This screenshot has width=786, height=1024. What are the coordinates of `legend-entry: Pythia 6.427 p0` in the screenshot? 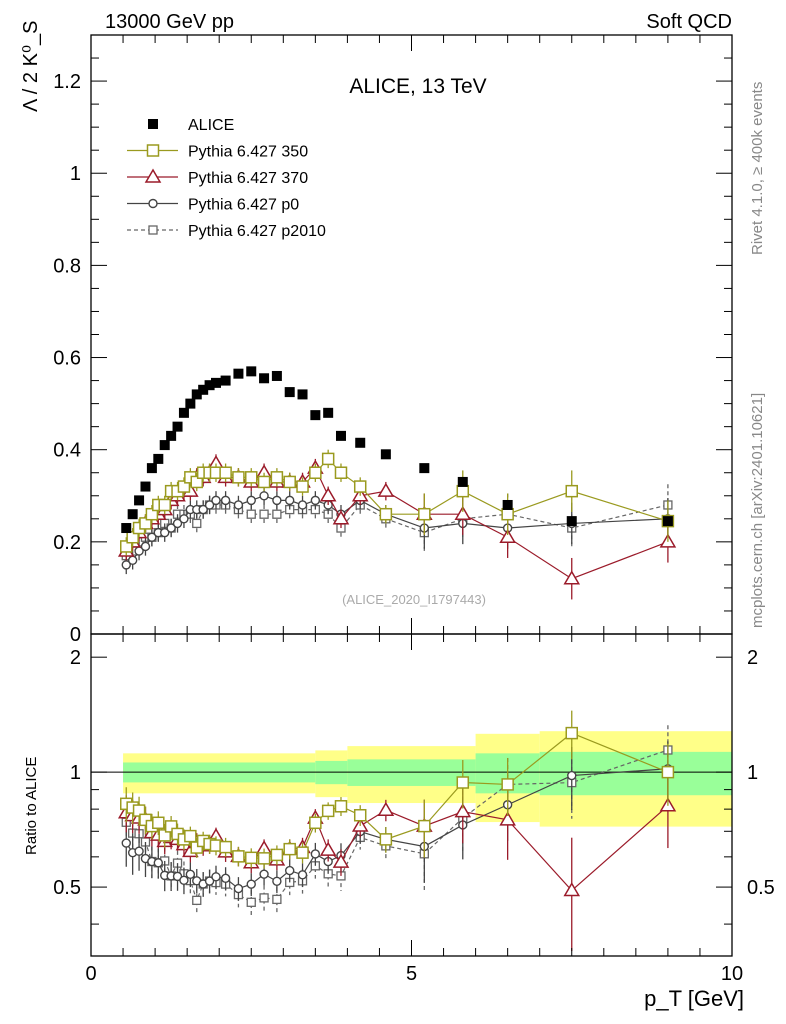 It's located at (213, 205).